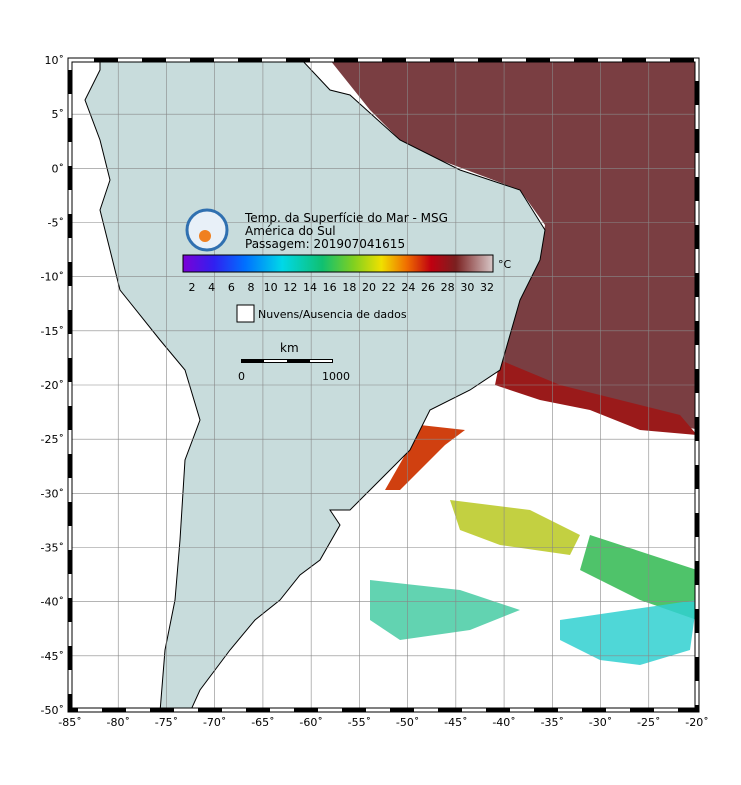 The height and width of the screenshot is (785, 741). I want to click on sst-red, so click(425, 457).